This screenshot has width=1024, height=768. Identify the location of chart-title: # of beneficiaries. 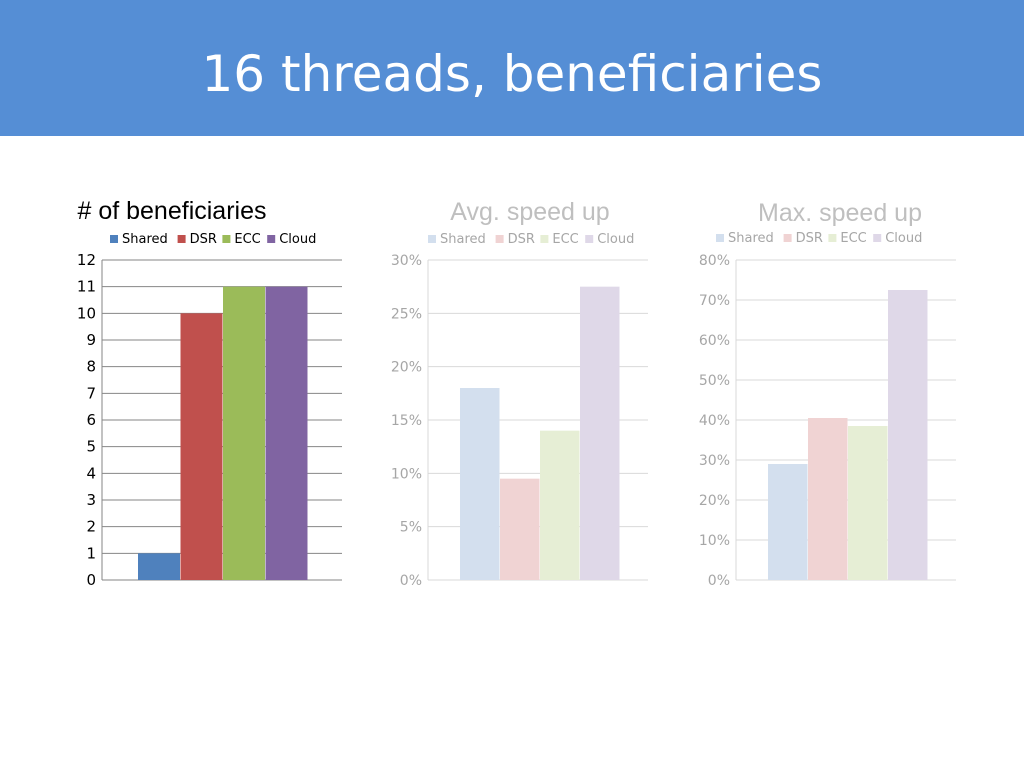
(171, 211).